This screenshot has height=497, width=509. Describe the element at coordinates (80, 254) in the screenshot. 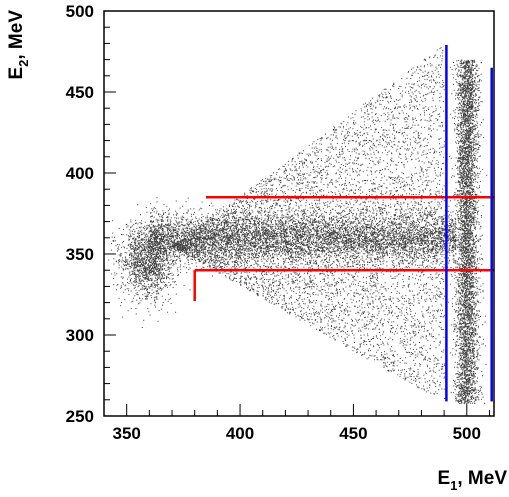

I see `y-tick-label: 350` at that location.